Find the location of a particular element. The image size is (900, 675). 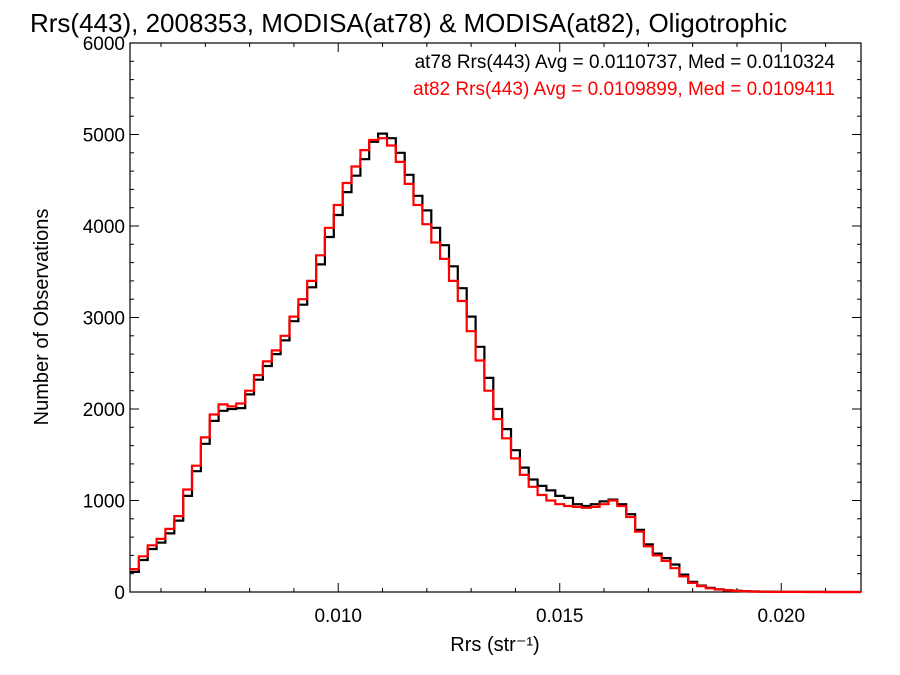

x-tick-label: 0.015 is located at coordinates (560, 616).